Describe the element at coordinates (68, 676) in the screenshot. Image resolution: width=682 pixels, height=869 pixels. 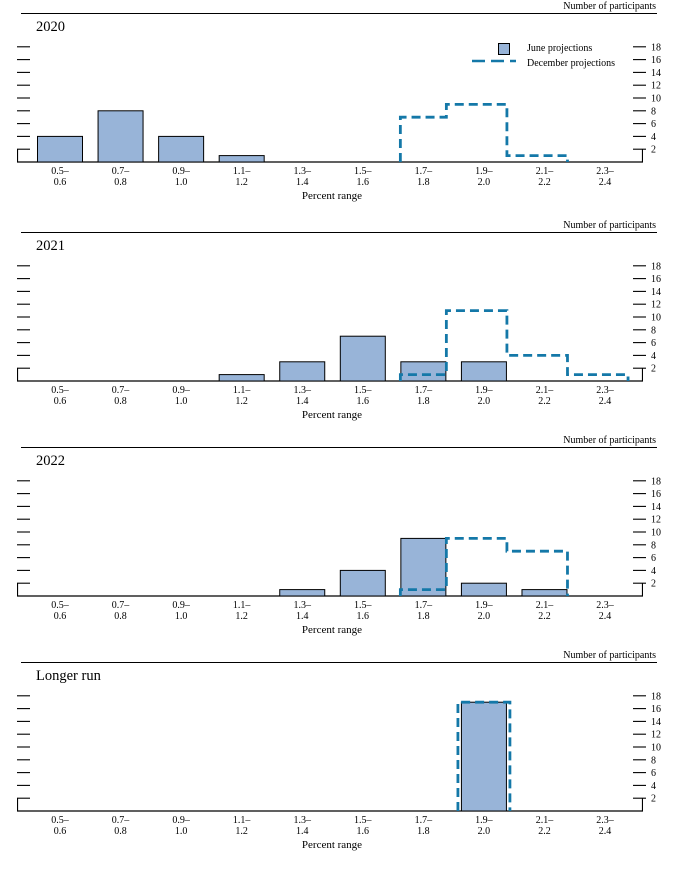
I see `panel-title: Longer run` at that location.